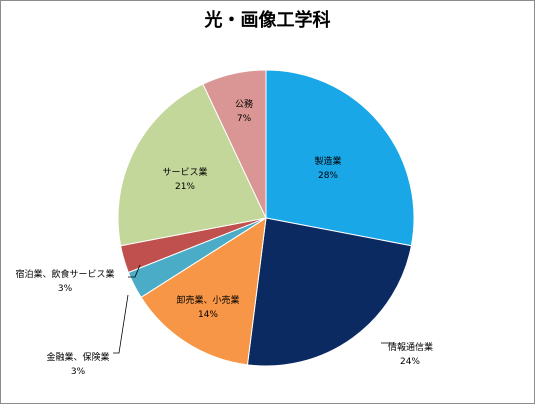 Image resolution: width=535 pixels, height=404 pixels. Describe the element at coordinates (244, 104) in the screenshot. I see `slice-label: 公務` at that location.